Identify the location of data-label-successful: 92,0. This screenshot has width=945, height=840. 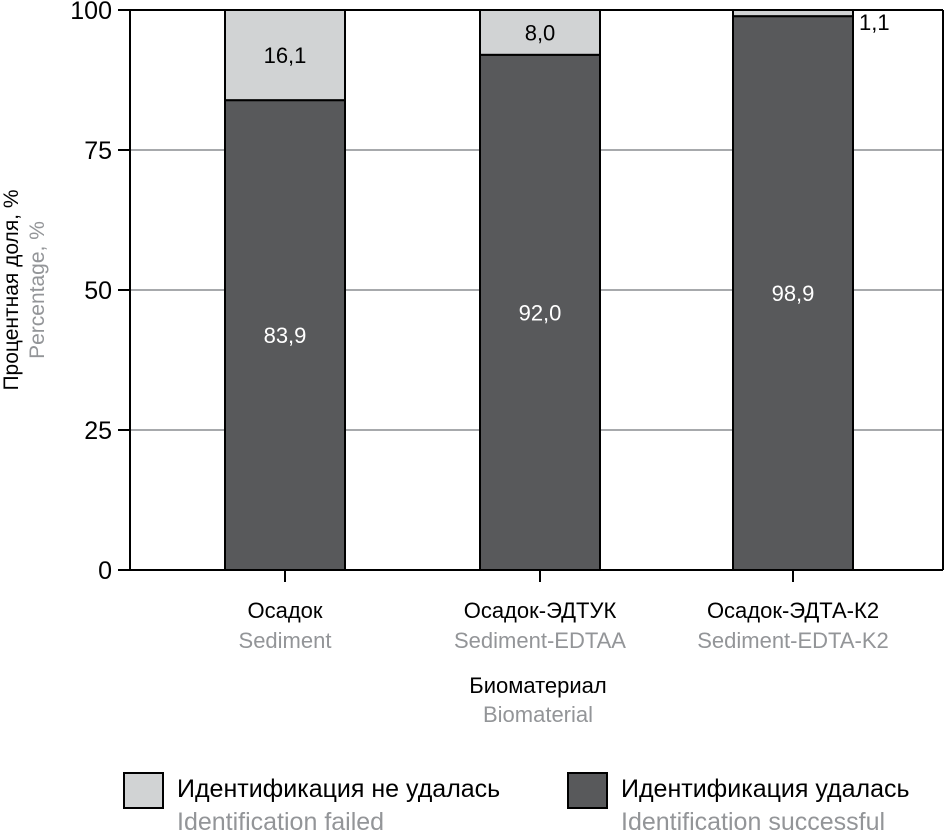
(540, 312).